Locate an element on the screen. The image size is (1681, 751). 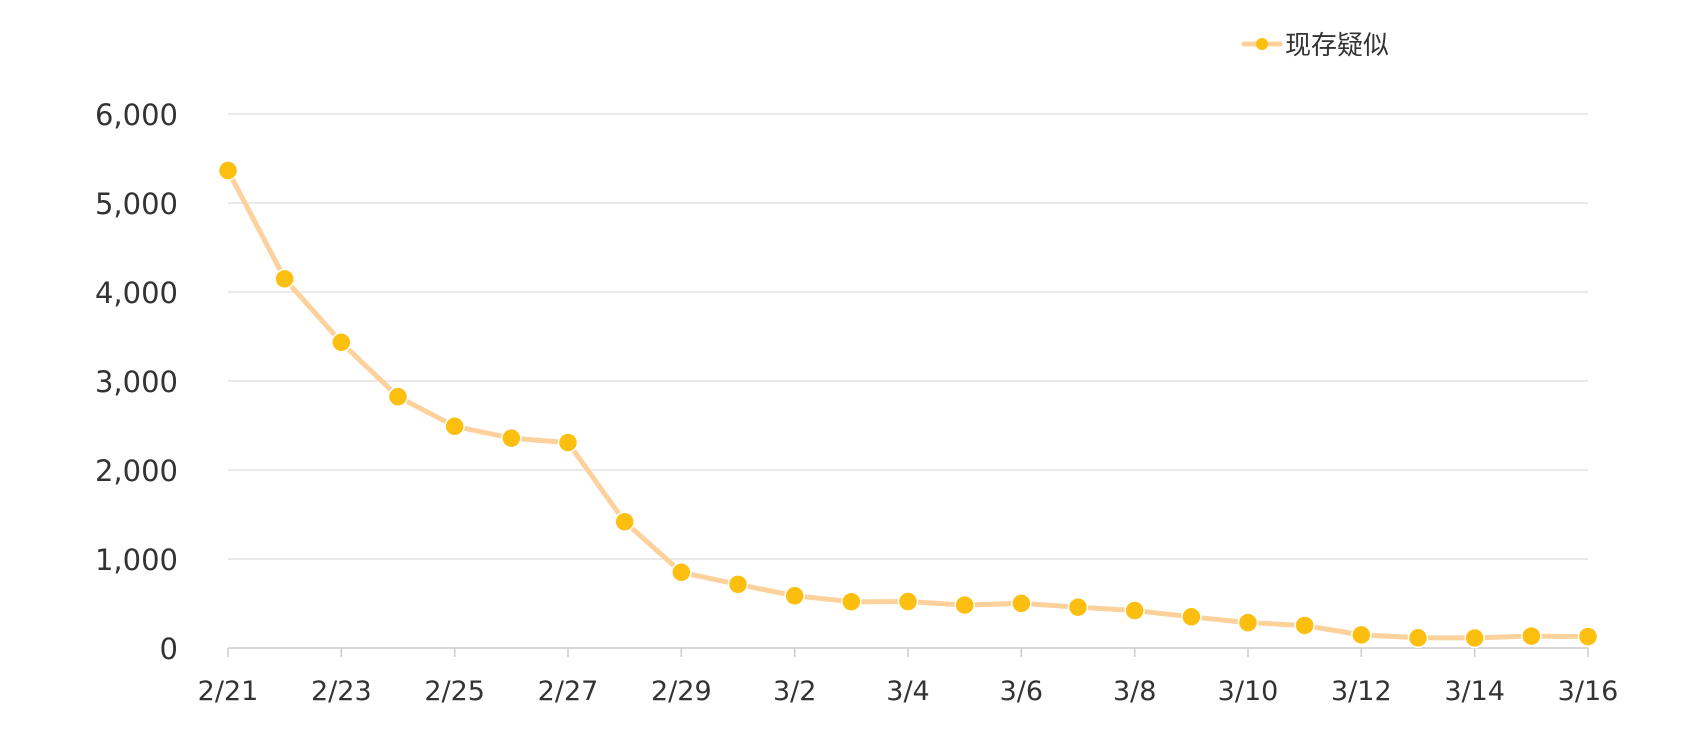
x-tick-label: 3/8 is located at coordinates (1134, 691).